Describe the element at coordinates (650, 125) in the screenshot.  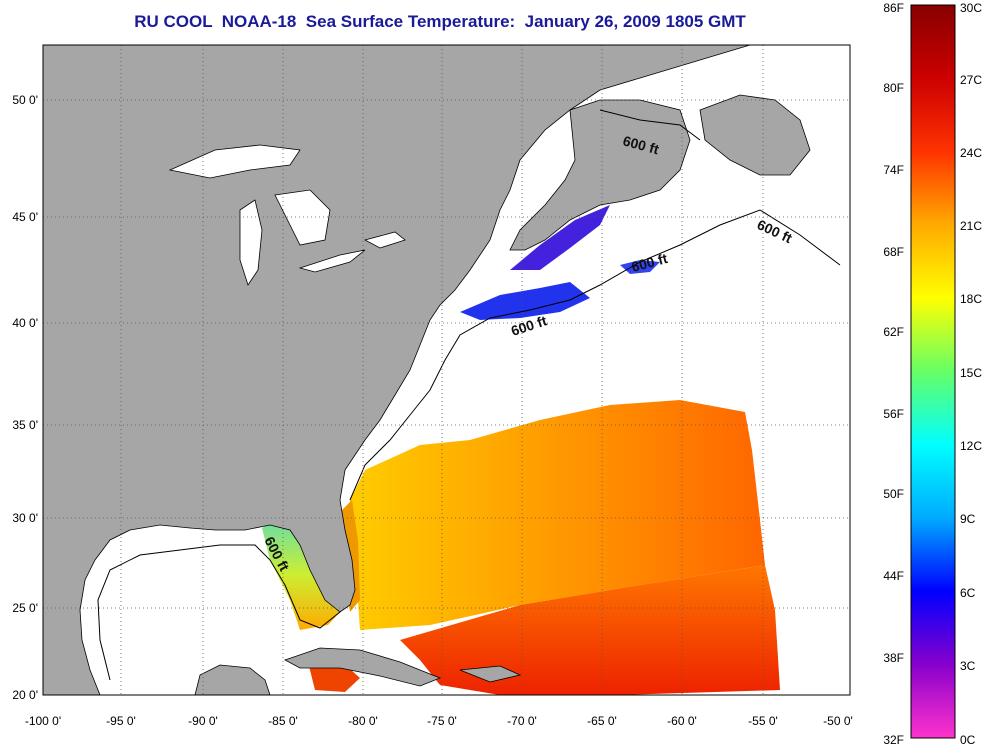
I see `contour-st-lawrence` at that location.